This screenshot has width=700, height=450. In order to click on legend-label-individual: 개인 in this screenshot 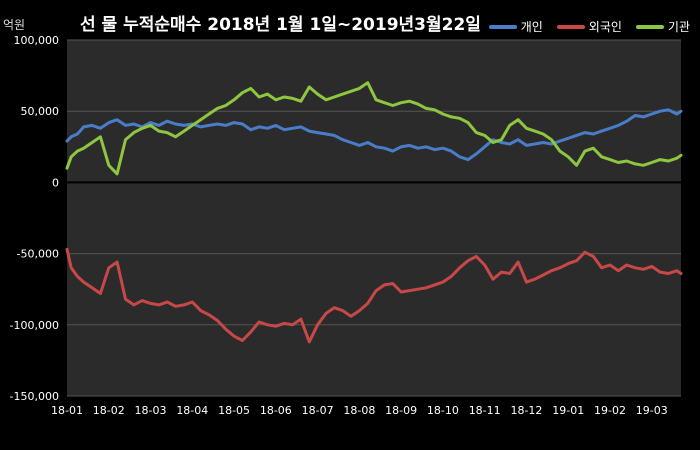, I will do `click(531, 27)`.